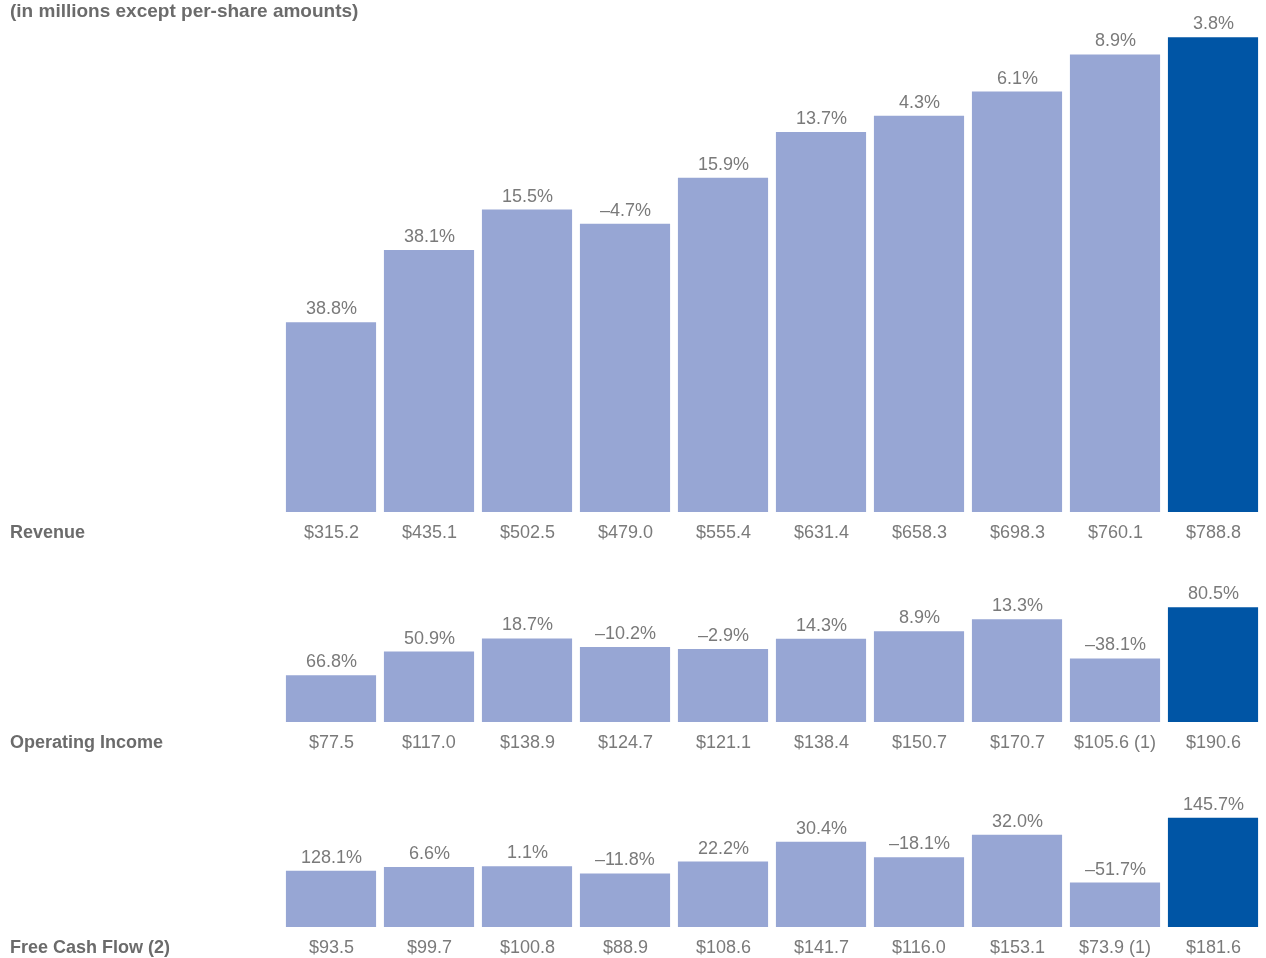 Image resolution: width=1266 pixels, height=958 pixels. Describe the element at coordinates (626, 532) in the screenshot. I see `data-label: $479.0` at that location.